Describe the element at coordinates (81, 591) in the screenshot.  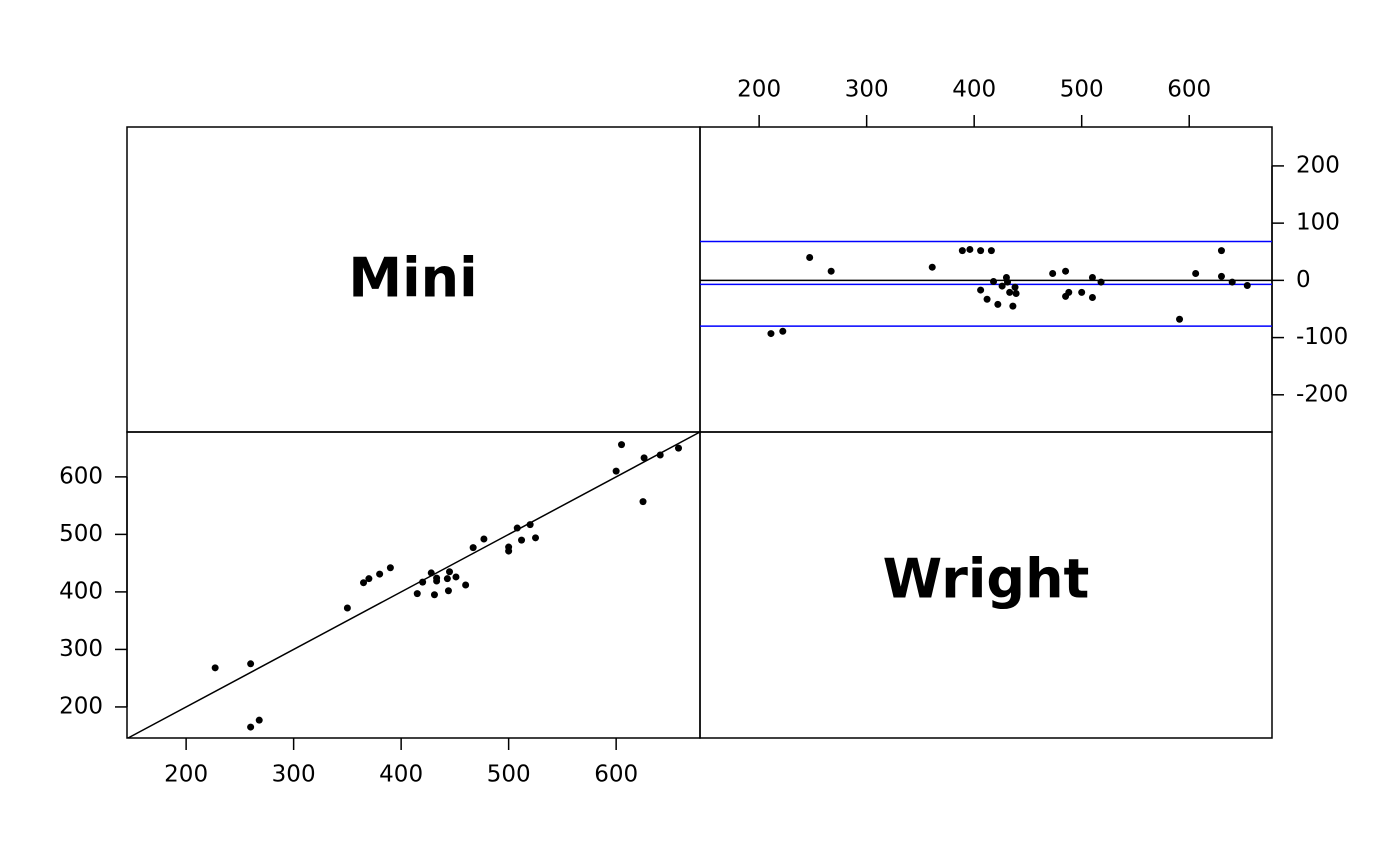
I see `y-tick-label: 400` at that location.